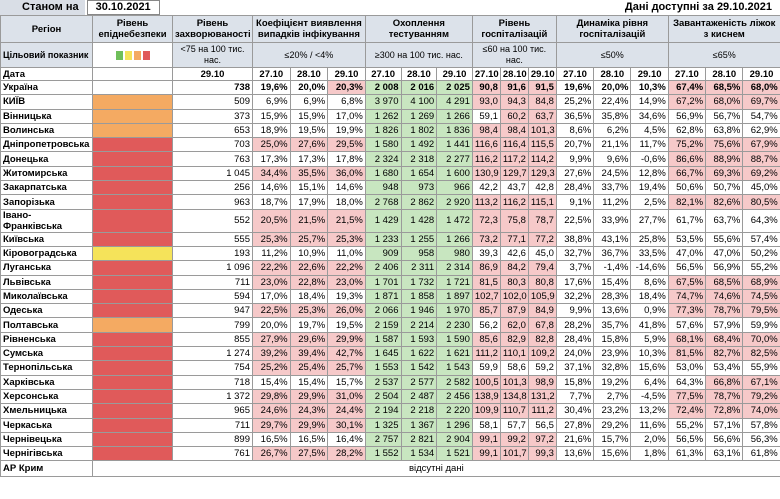 The height and width of the screenshot is (499, 780). Describe the element at coordinates (542, 253) in the screenshot. I see `value: 45,0` at that location.